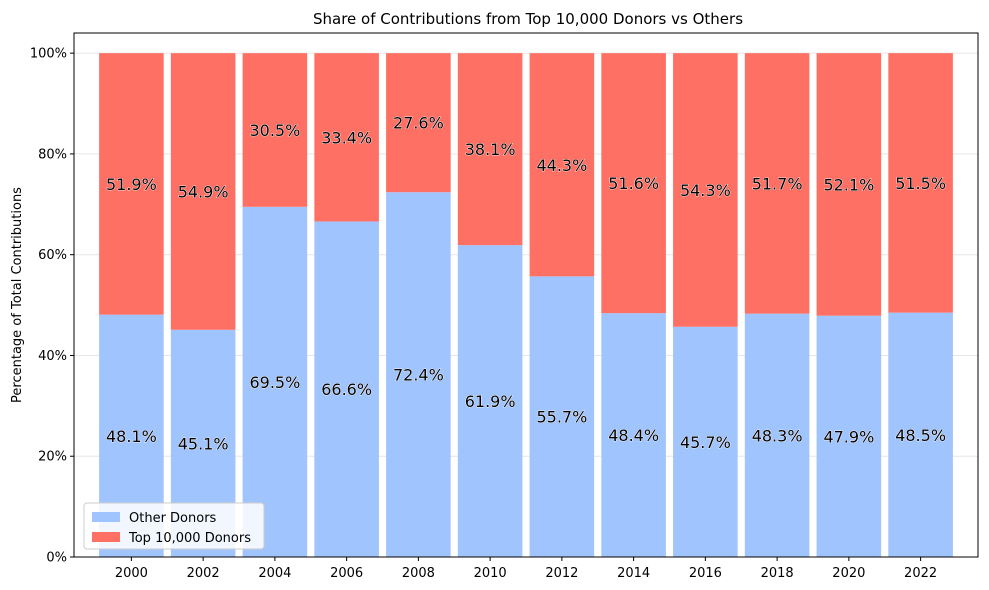 The height and width of the screenshot is (590, 989). I want to click on bar-other-donors-2014, so click(633, 435).